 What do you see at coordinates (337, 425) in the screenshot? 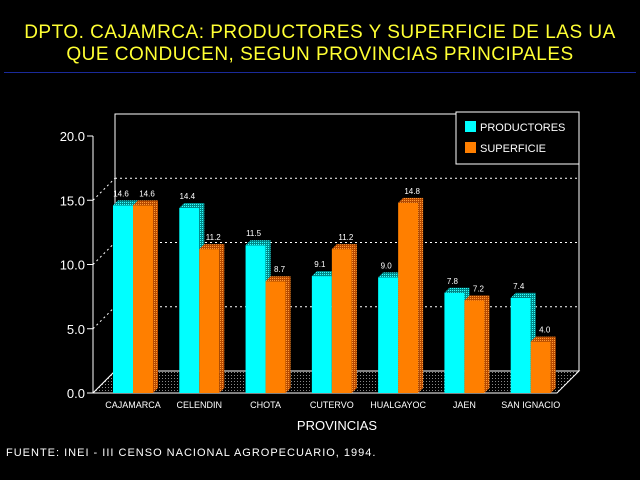
I see `x-axis-title: PROVINCIAS` at bounding box center [337, 425].